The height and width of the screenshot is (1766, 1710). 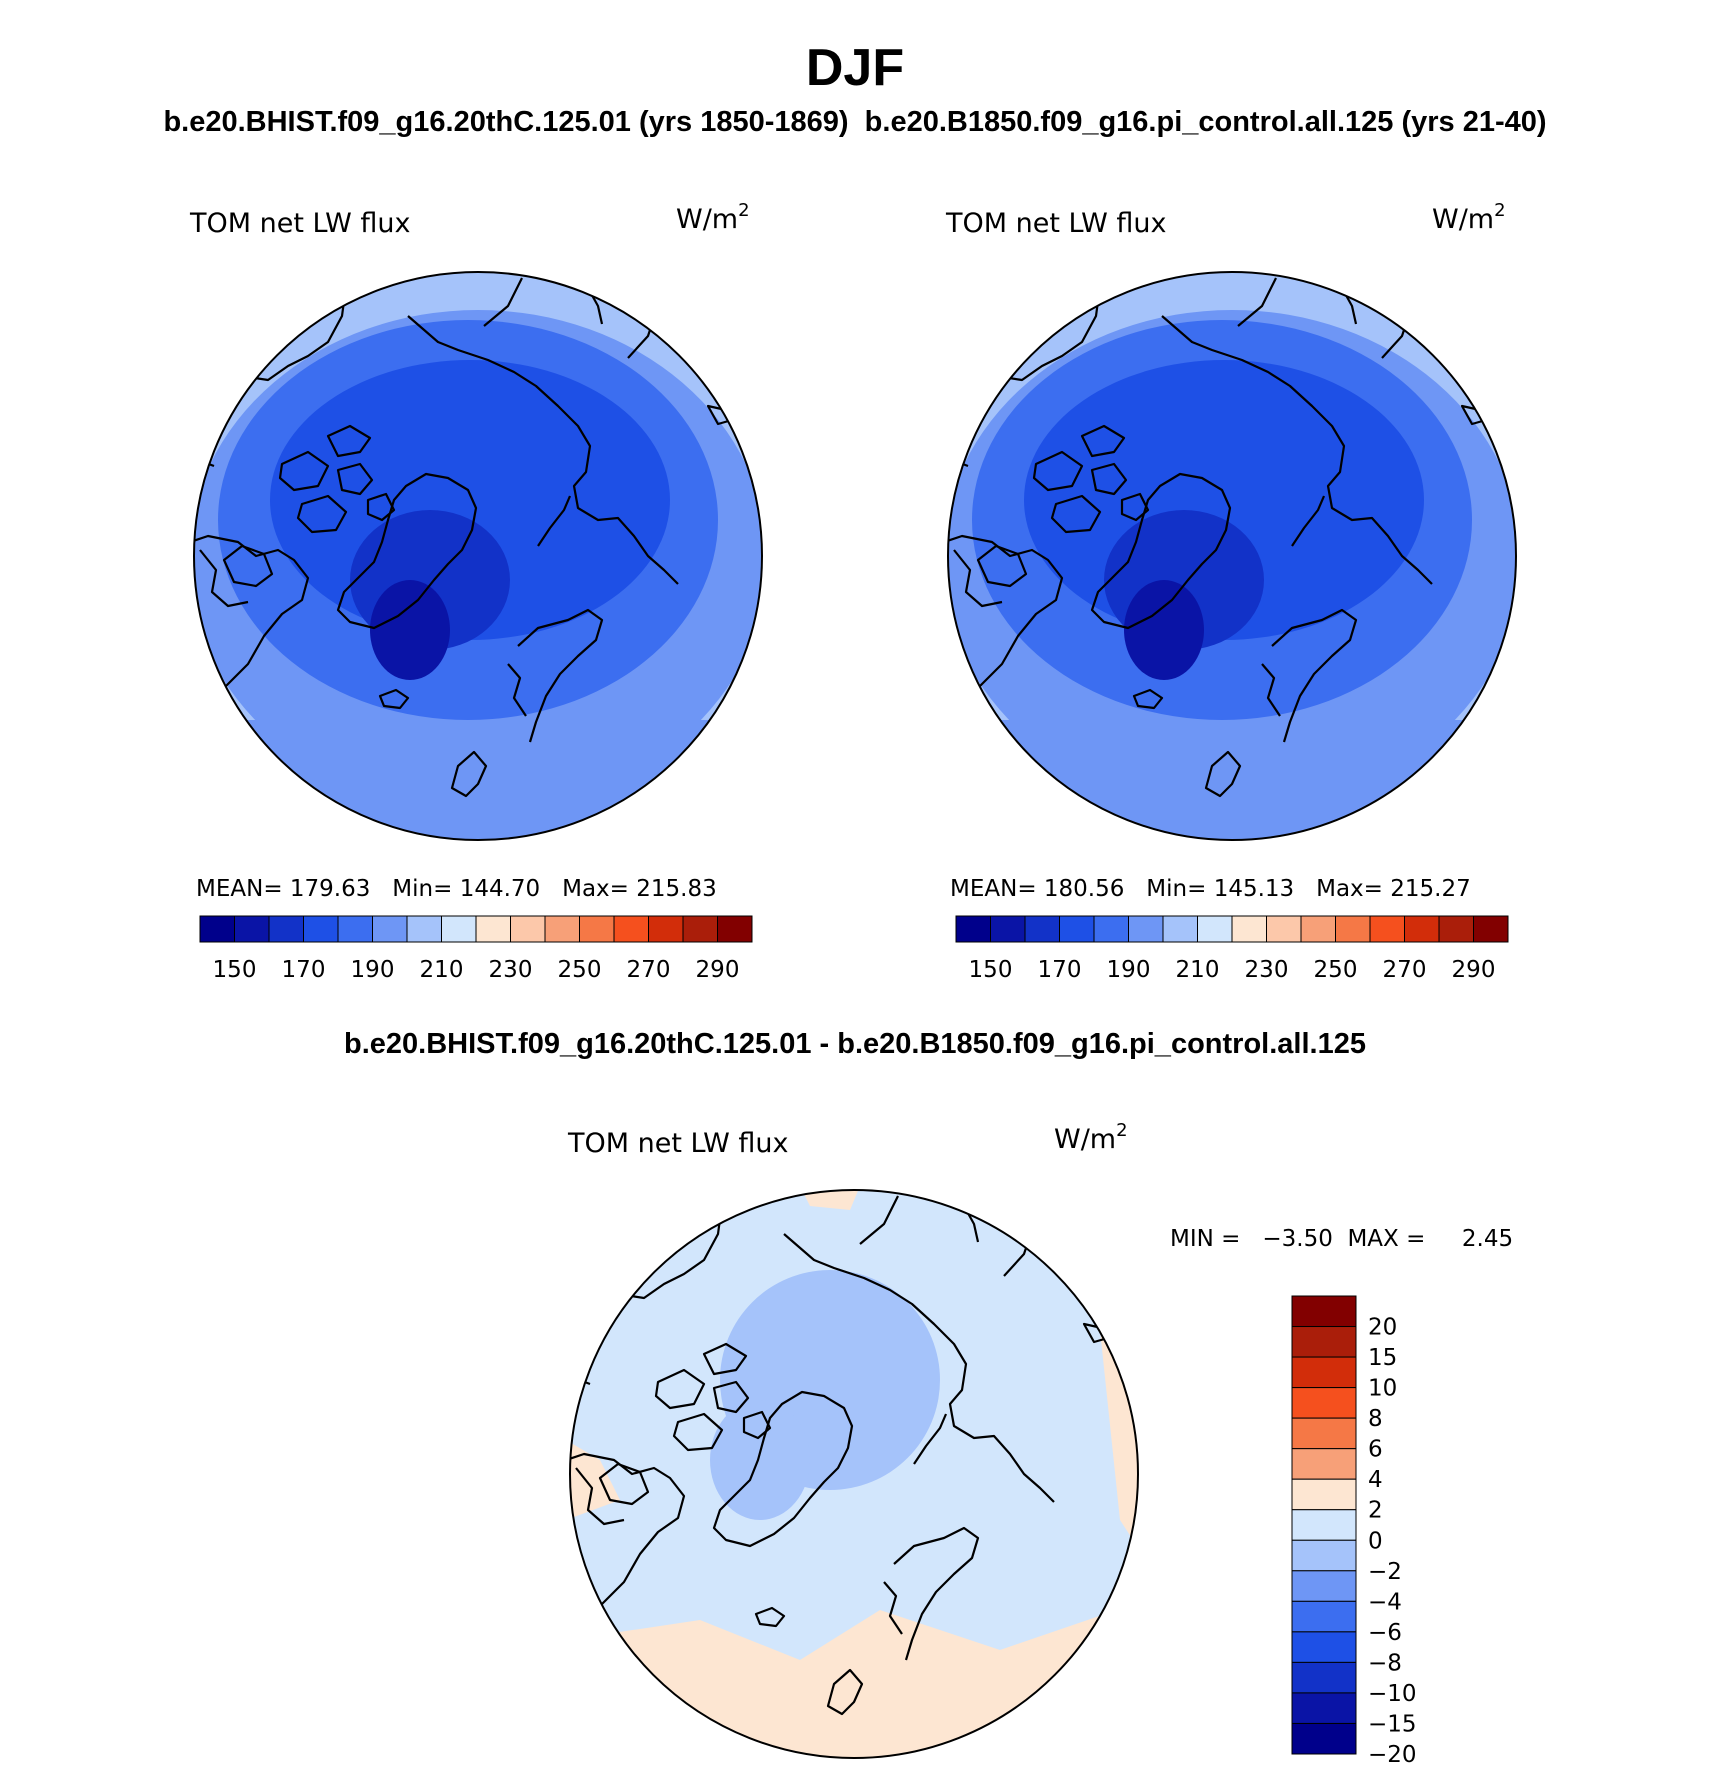 What do you see at coordinates (1341, 1239) in the screenshot?
I see `panel3-minmax: MIN = −3.50 MAX = 2.45` at bounding box center [1341, 1239].